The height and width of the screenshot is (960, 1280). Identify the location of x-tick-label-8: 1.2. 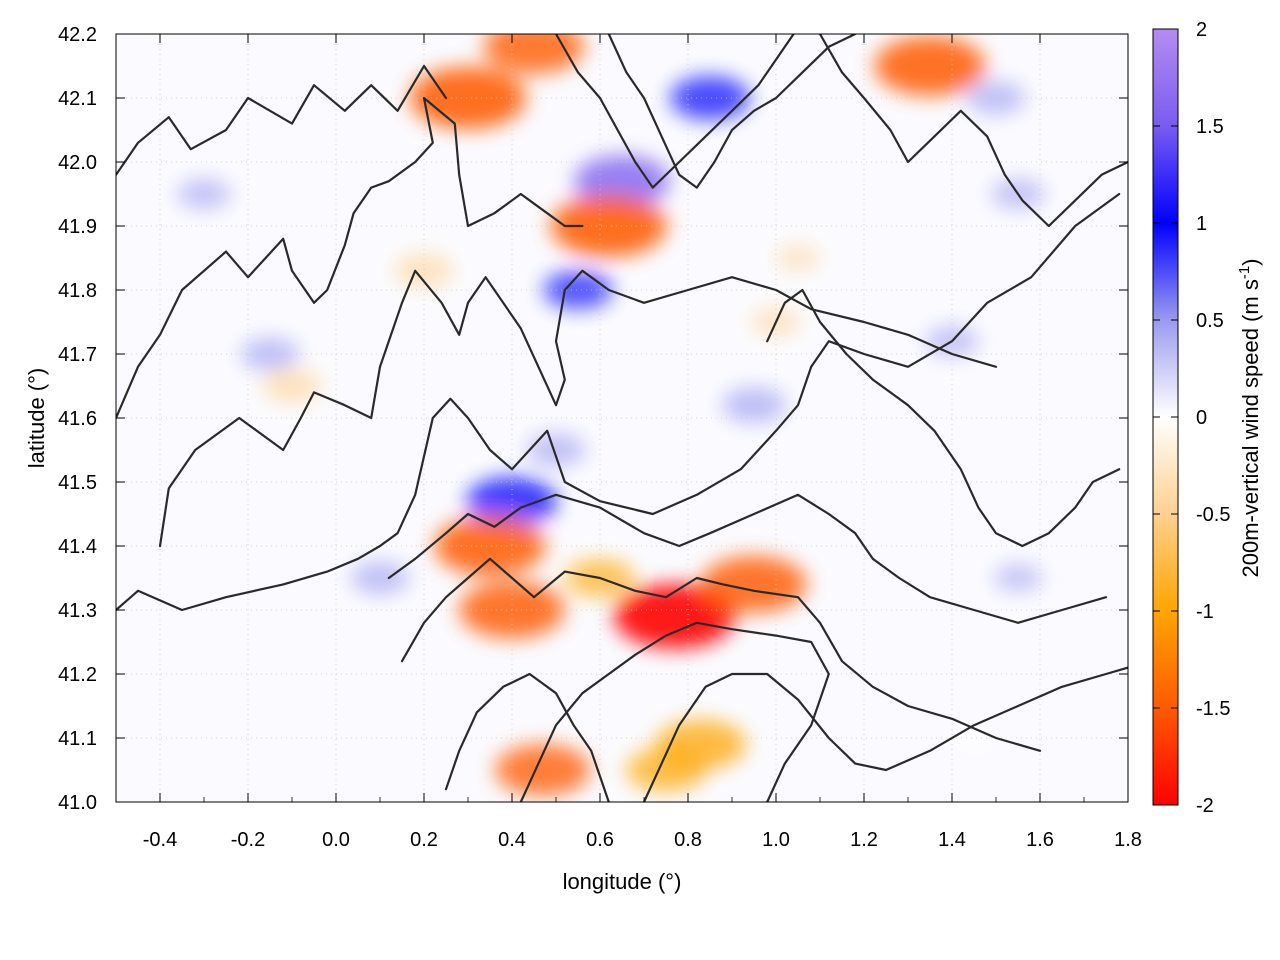
(864, 840).